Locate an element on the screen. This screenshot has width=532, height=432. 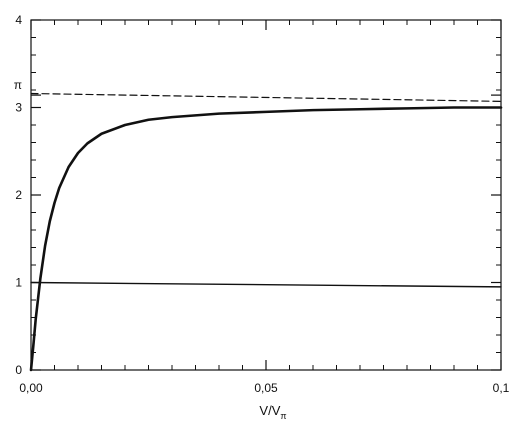
series-line-solid-thin is located at coordinates (266, 284).